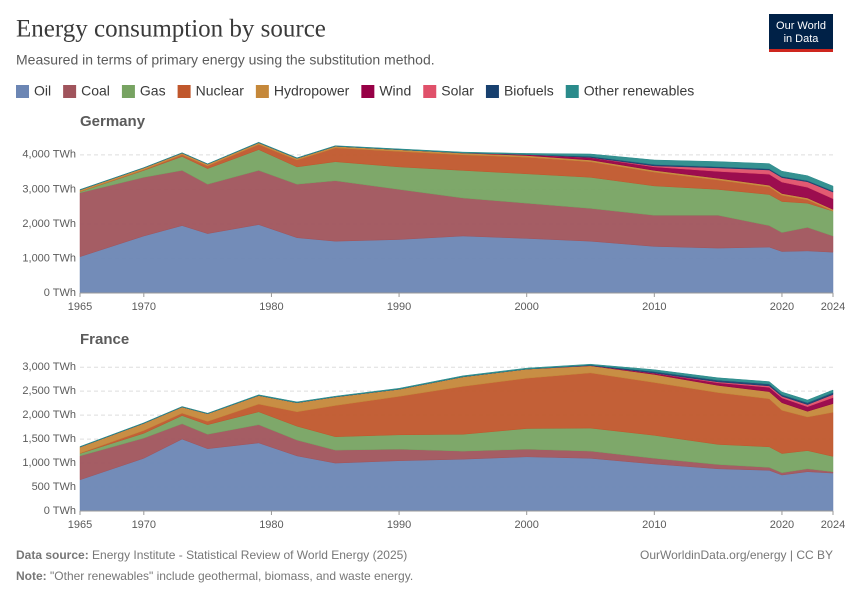 This screenshot has width=850, height=600. What do you see at coordinates (153, 91) in the screenshot?
I see `legend-label: Gas` at bounding box center [153, 91].